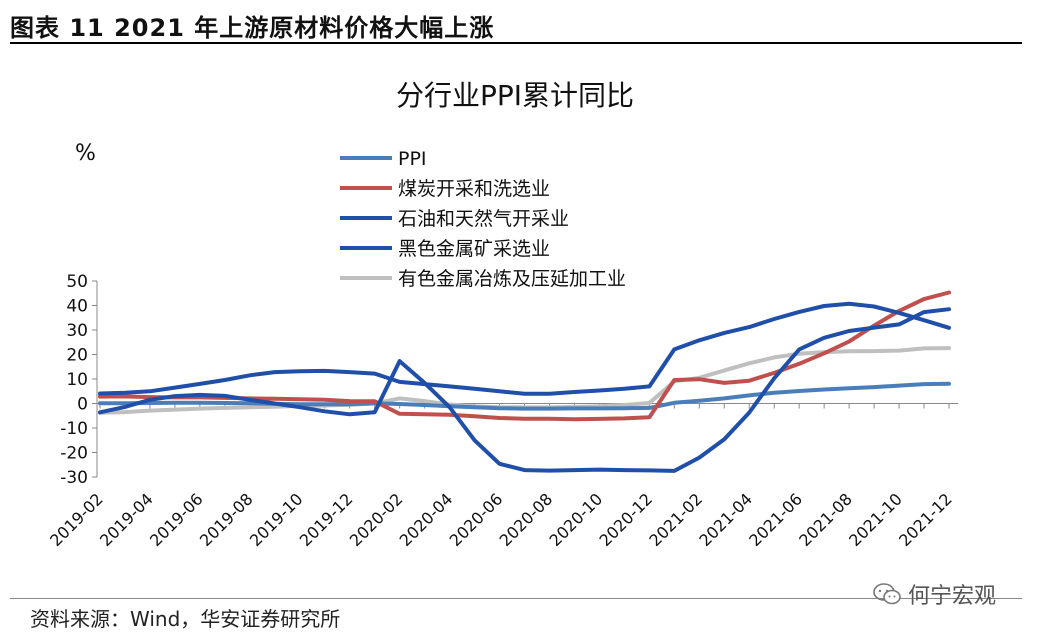 The width and height of the screenshot is (1039, 638). What do you see at coordinates (887, 594) in the screenshot?
I see `wechat-icon` at bounding box center [887, 594].